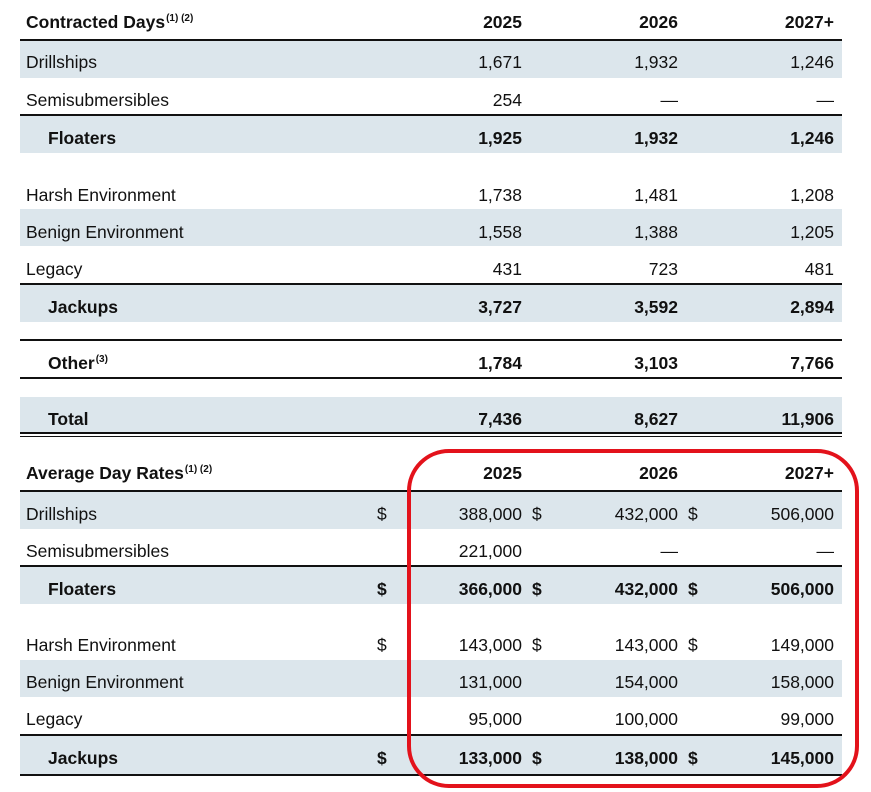 This screenshot has height=792, width=871. What do you see at coordinates (819, 269) in the screenshot?
I see `cell-value: 481` at bounding box center [819, 269].